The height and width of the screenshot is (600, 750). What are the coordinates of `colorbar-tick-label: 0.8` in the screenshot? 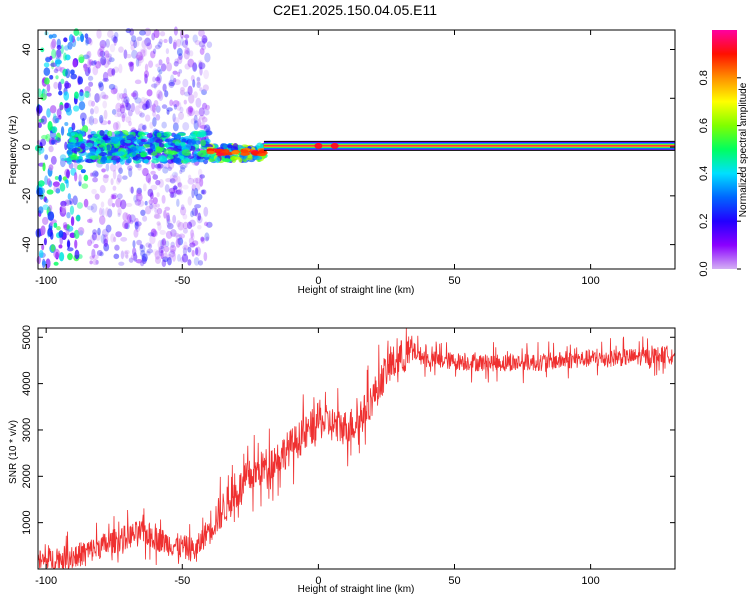 It's located at (704, 77).